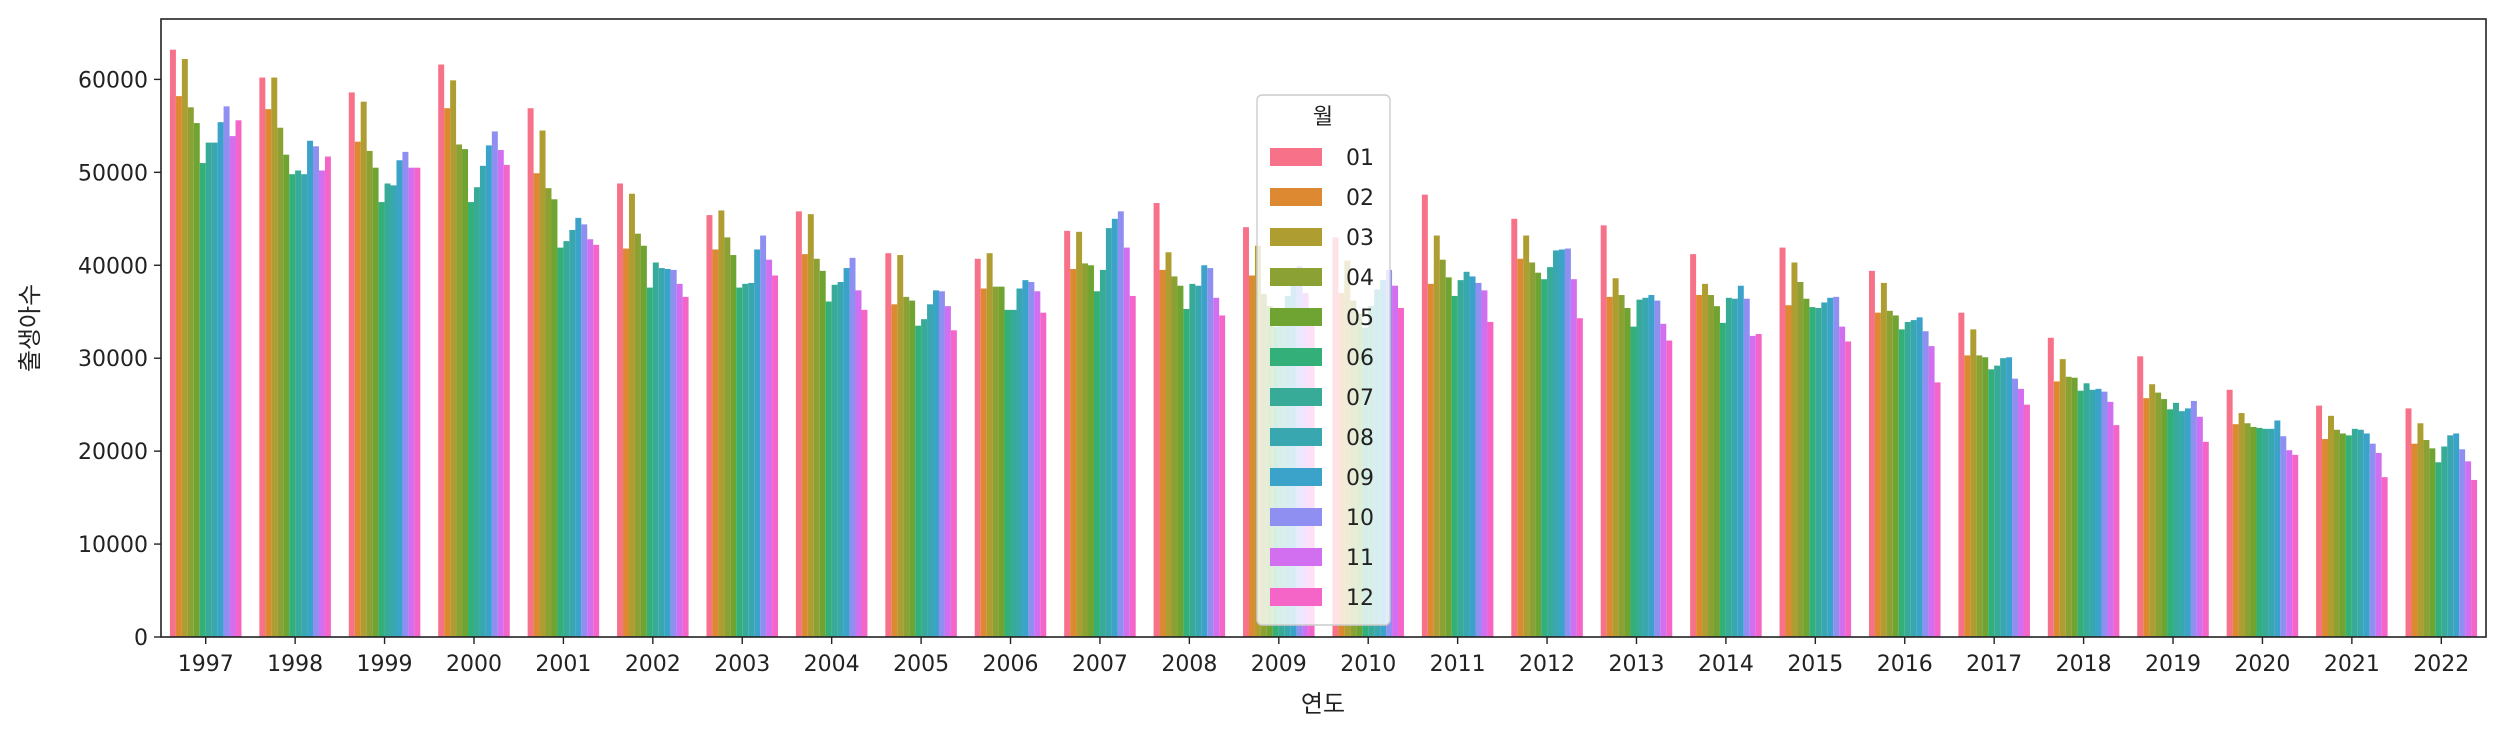 Image resolution: width=2506 pixels, height=738 pixels. What do you see at coordinates (113, 452) in the screenshot?
I see `y-tick-label: 20000` at bounding box center [113, 452].